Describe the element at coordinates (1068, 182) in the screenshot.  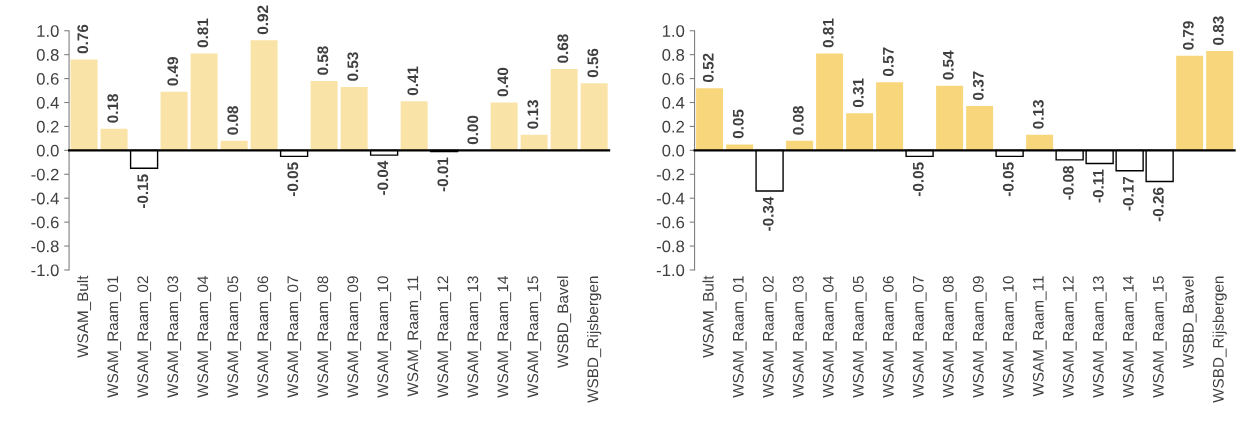
I see `data-label: -0.08` at that location.